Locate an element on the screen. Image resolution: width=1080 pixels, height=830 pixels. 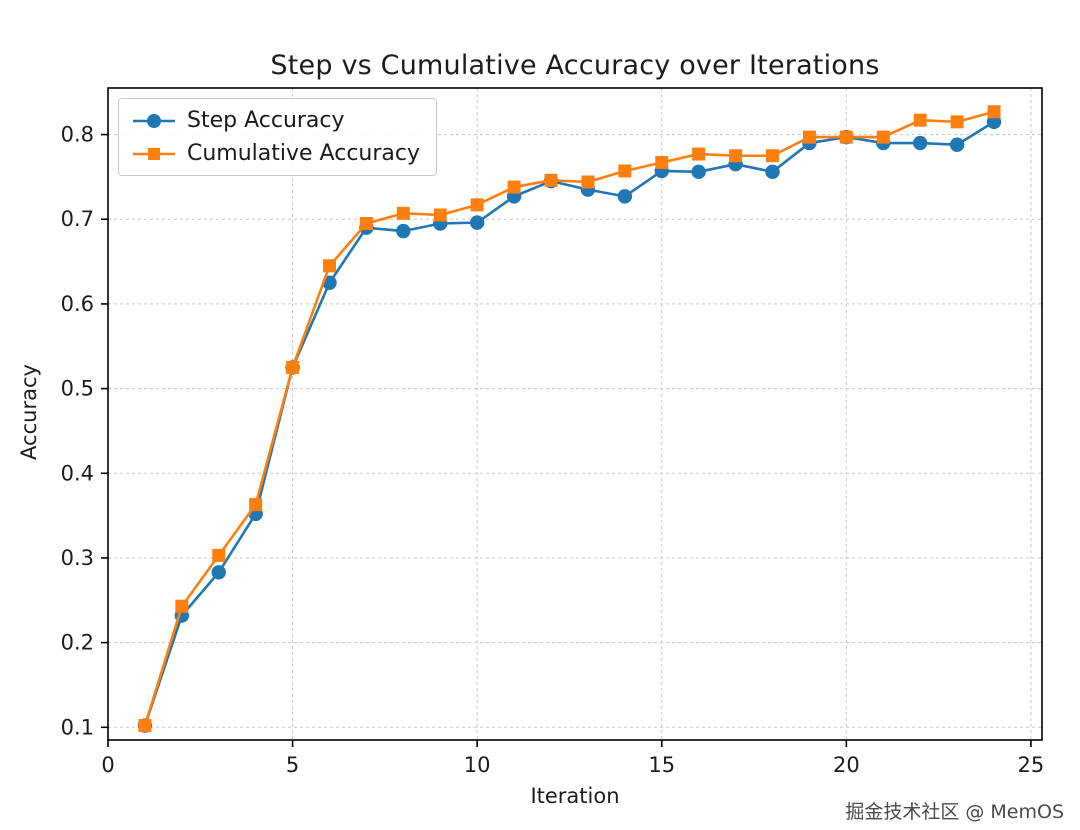
legend-label-cumulative-accuracy: Cumulative Accuracy is located at coordinates (303, 153).